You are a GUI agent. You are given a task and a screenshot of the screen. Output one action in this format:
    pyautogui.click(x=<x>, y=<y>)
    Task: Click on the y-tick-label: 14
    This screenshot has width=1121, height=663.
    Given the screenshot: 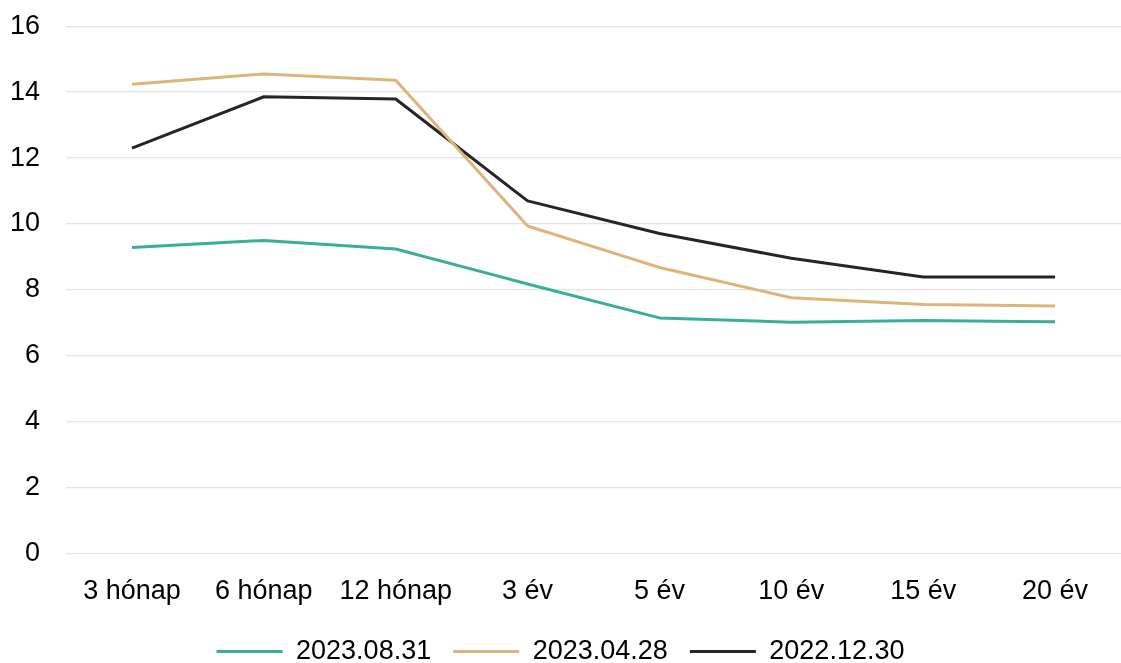 What is the action you would take?
    pyautogui.click(x=25, y=90)
    